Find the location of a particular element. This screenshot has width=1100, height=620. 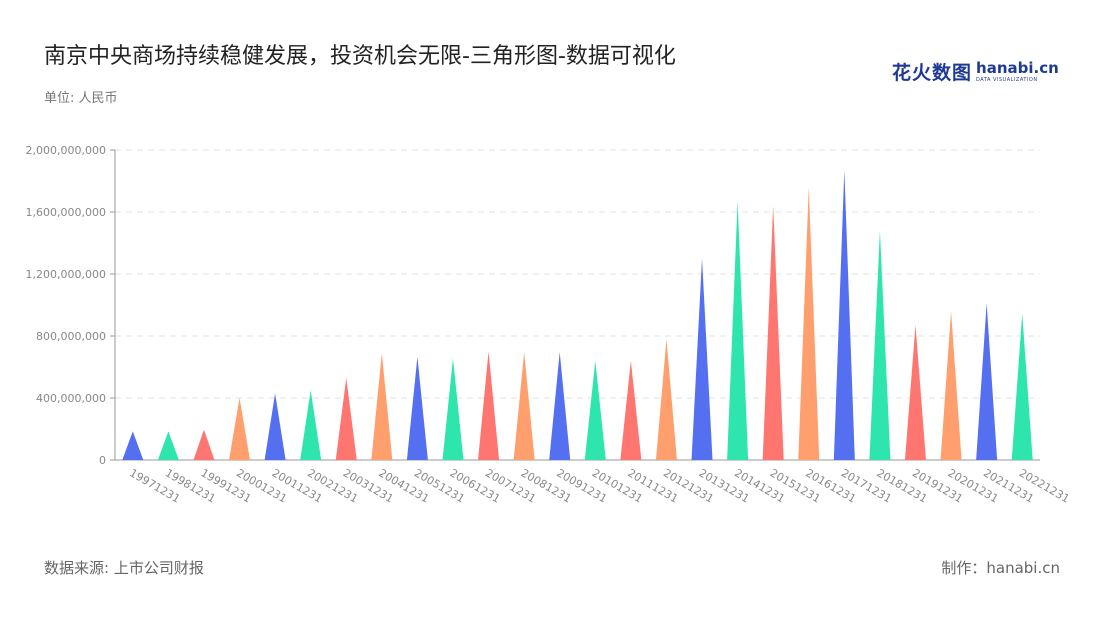

logo-cn-text: 花火数图 is located at coordinates (932, 73).